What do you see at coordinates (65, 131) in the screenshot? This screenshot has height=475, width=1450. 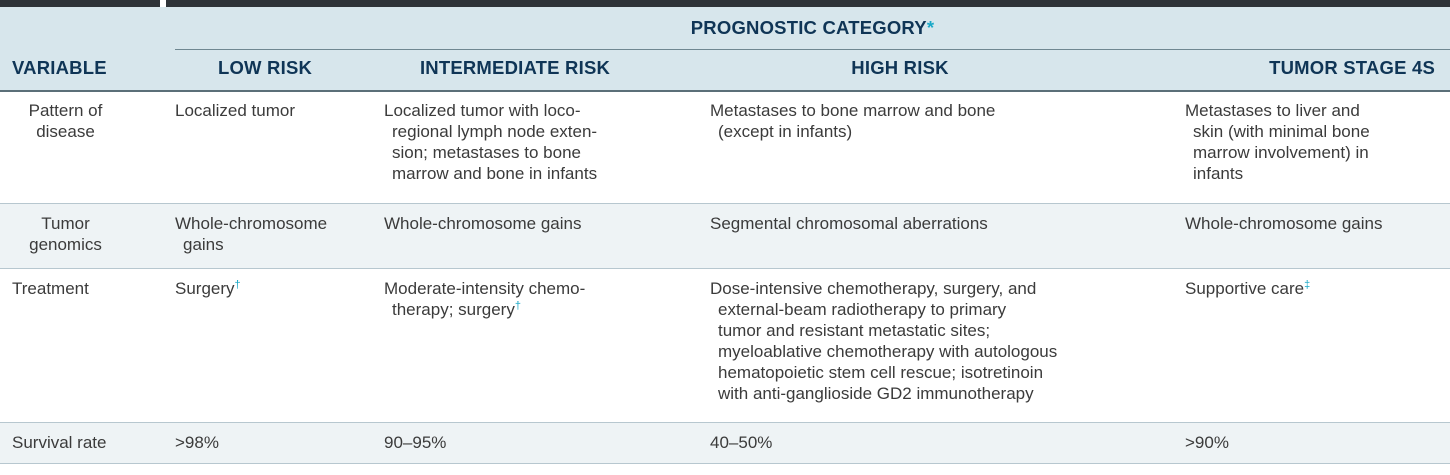 I see `row-label-line: disease` at bounding box center [65, 131].